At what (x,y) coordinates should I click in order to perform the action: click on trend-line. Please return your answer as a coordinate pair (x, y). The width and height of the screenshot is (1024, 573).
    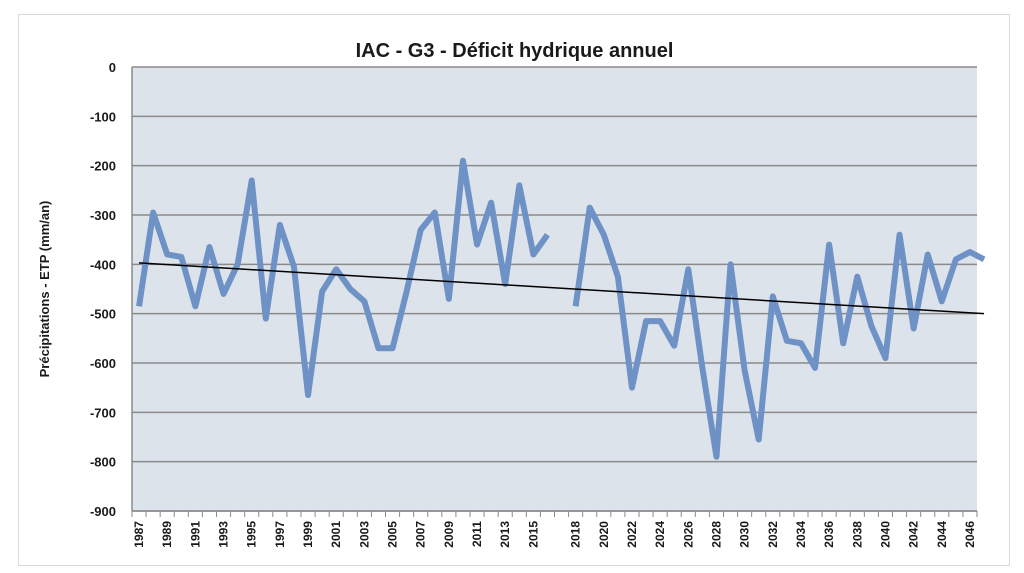
    Looking at the image, I should click on (561, 288).